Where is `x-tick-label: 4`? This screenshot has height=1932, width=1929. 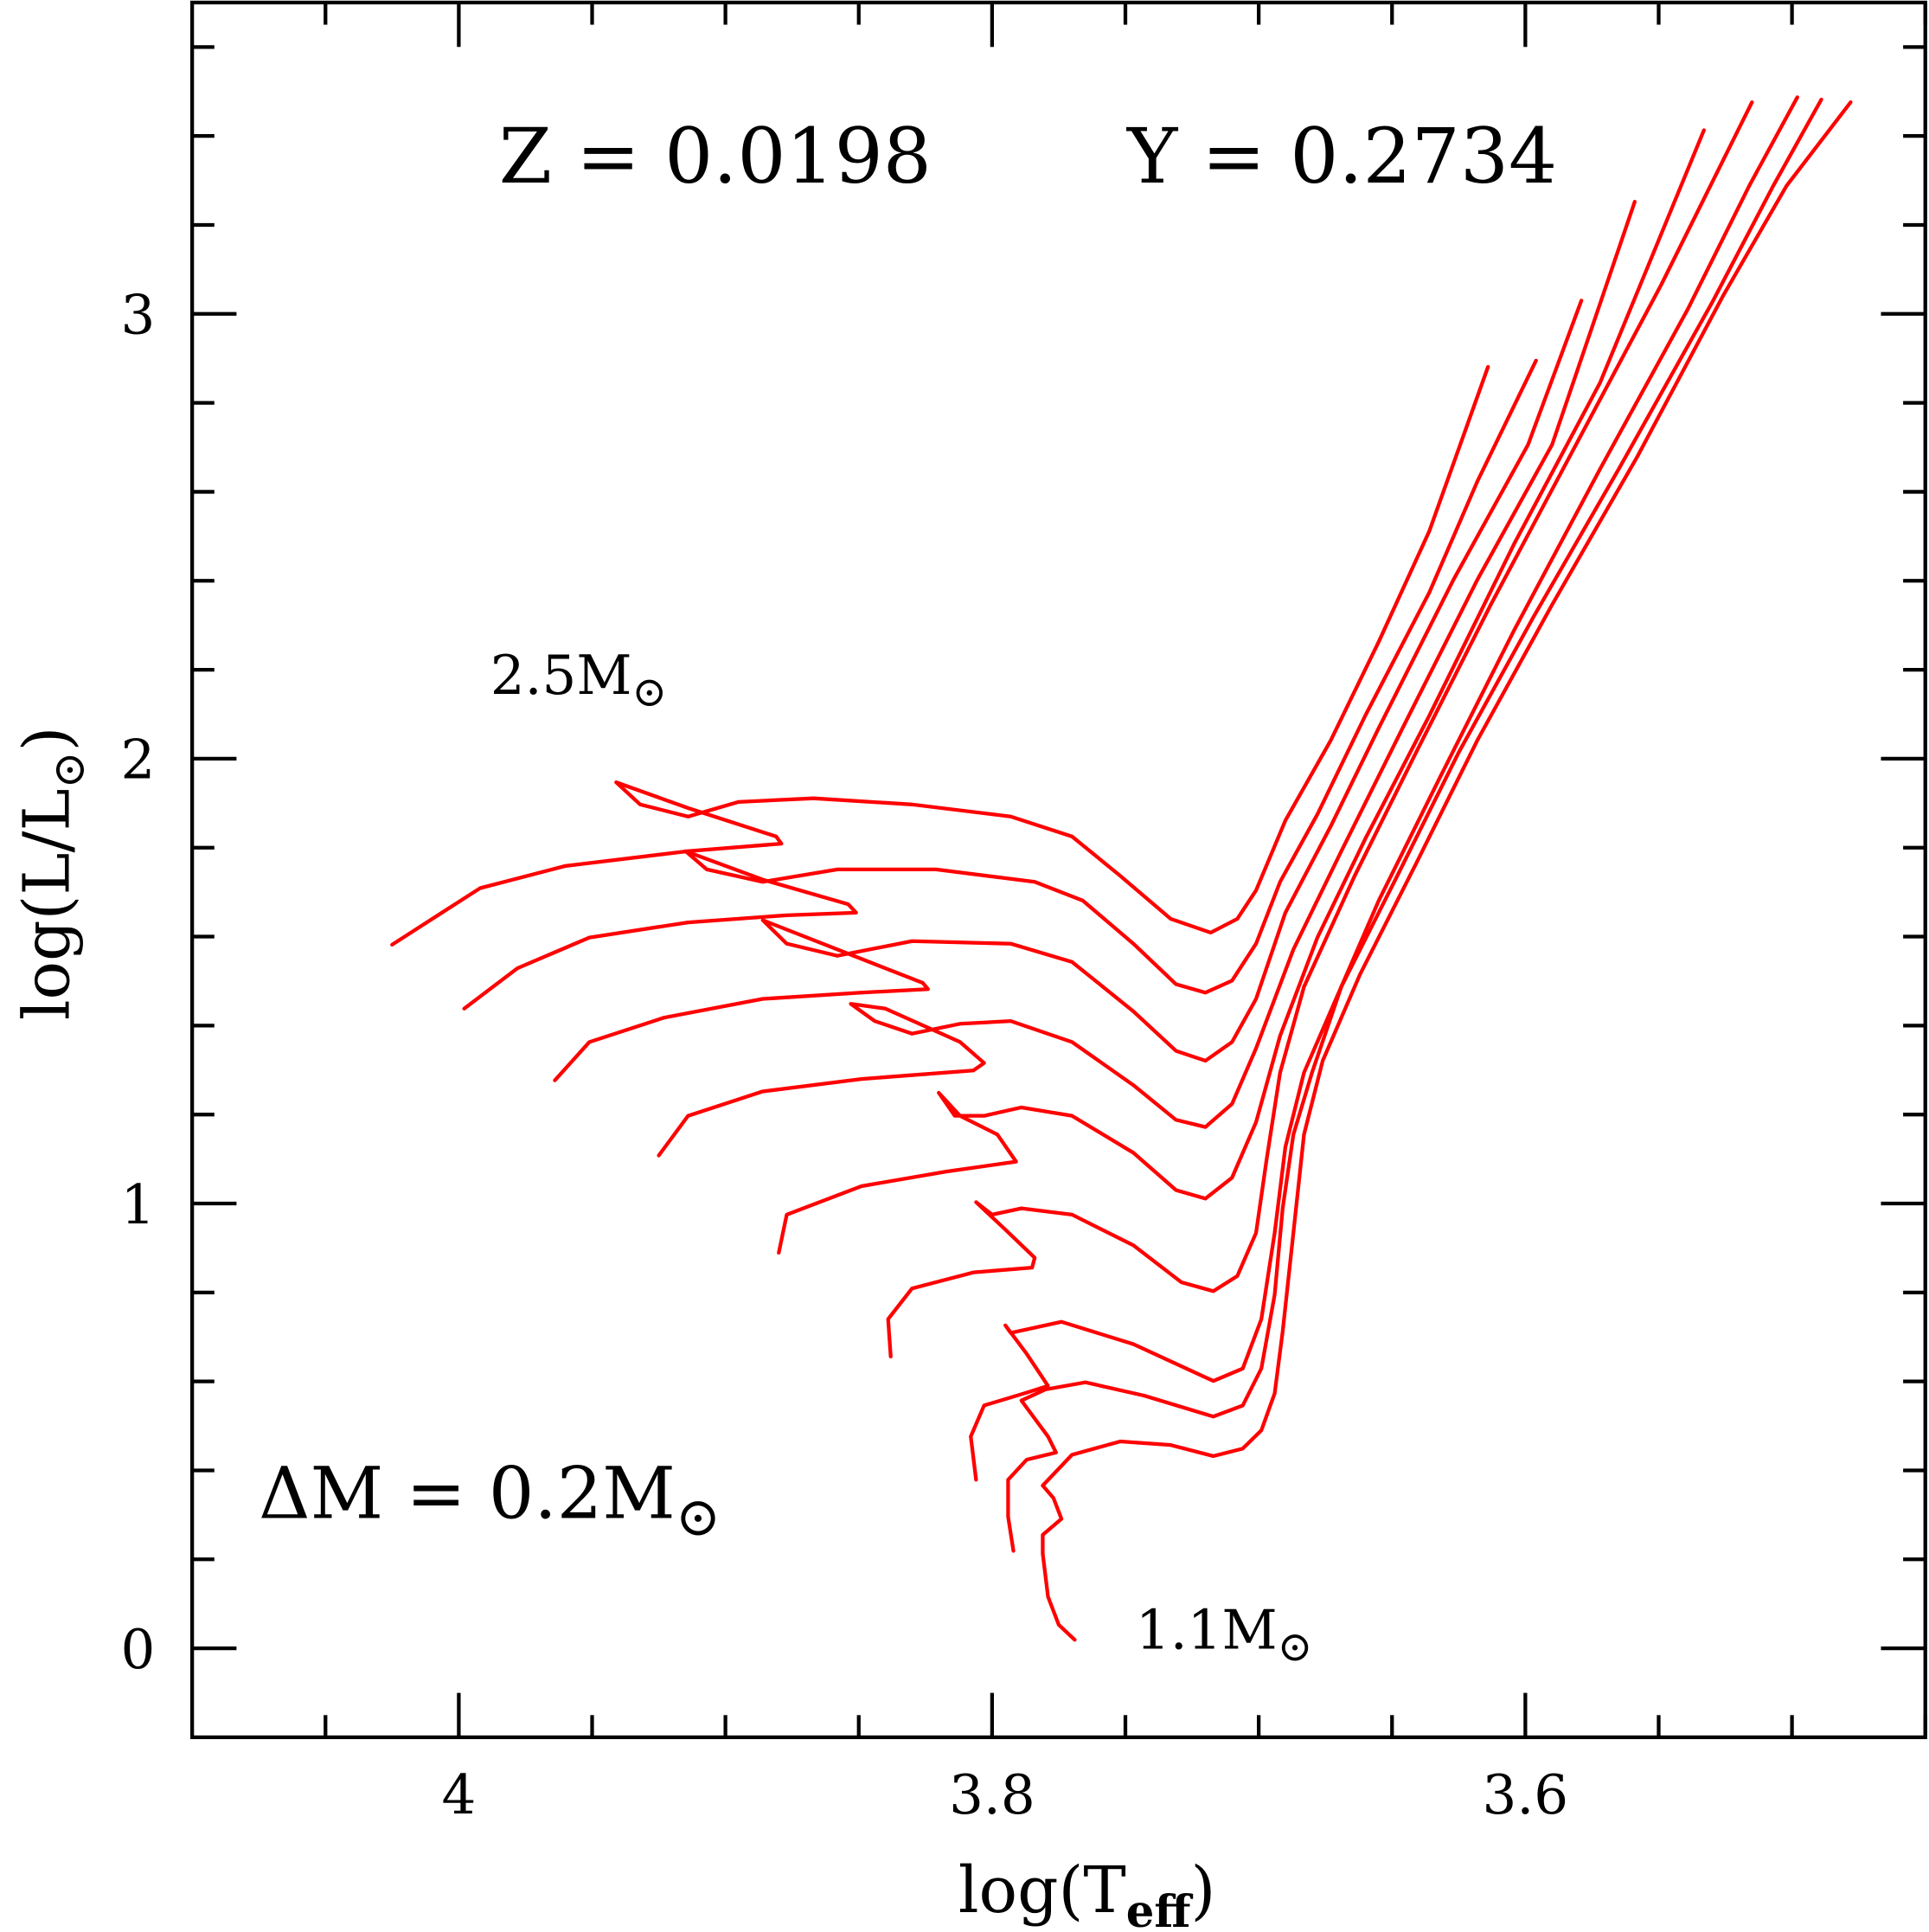
x-tick-label: 4 is located at coordinates (458, 1794).